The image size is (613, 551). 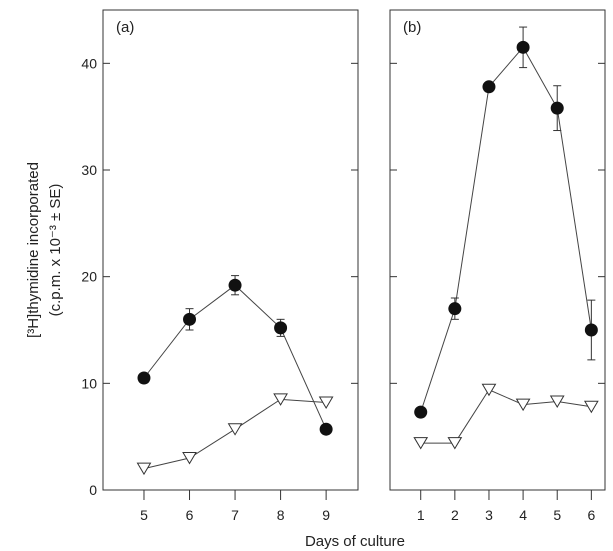 I want to click on y-axis-title: (c.p.m. x 10⁻³ ± SE), so click(x=55, y=250).